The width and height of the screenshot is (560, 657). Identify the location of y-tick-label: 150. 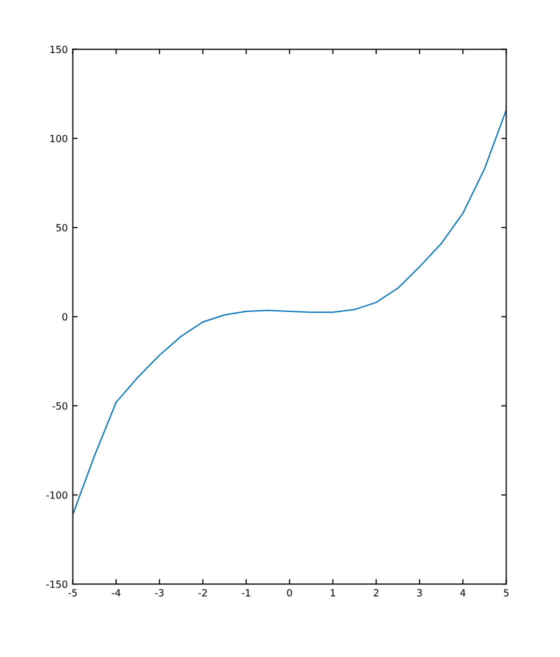
(59, 50).